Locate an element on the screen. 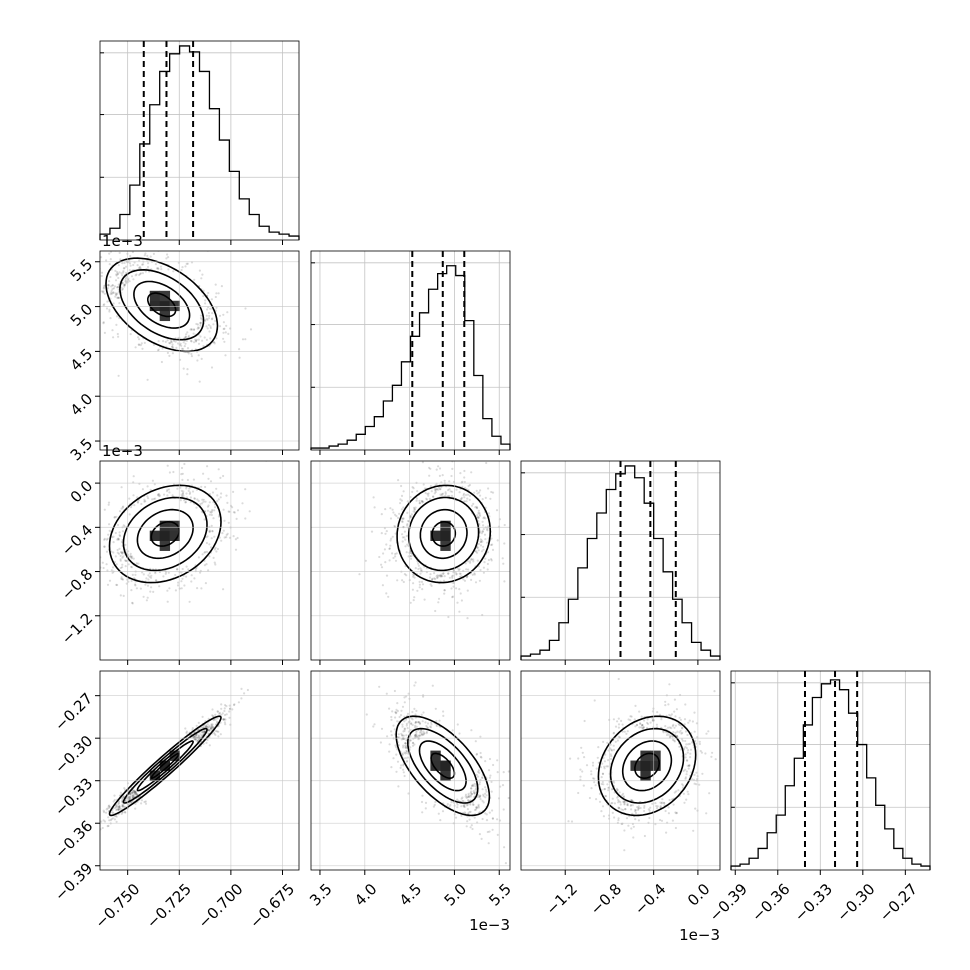 Image resolution: width=970 pixels, height=970 pixels. y-tick-label: −0.36 is located at coordinates (73, 839).